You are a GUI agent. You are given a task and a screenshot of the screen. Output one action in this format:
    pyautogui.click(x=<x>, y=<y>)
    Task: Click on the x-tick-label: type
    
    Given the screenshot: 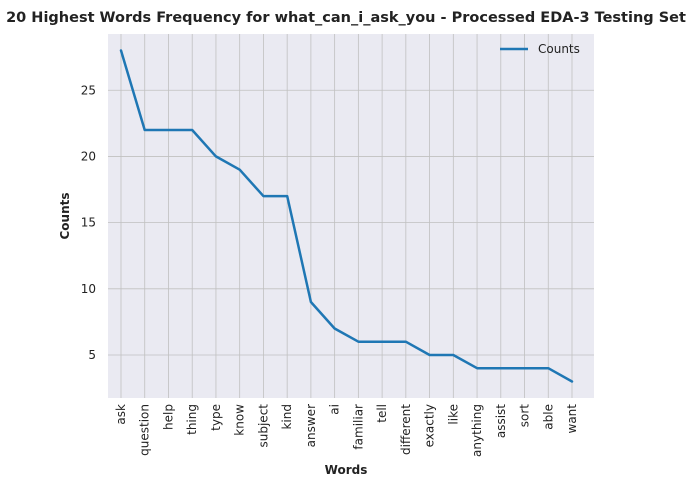 What is the action you would take?
    pyautogui.click(x=216, y=417)
    